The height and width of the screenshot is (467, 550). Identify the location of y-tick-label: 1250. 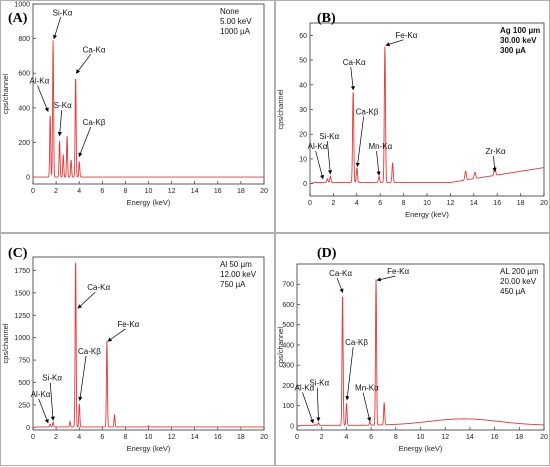
(22, 316).